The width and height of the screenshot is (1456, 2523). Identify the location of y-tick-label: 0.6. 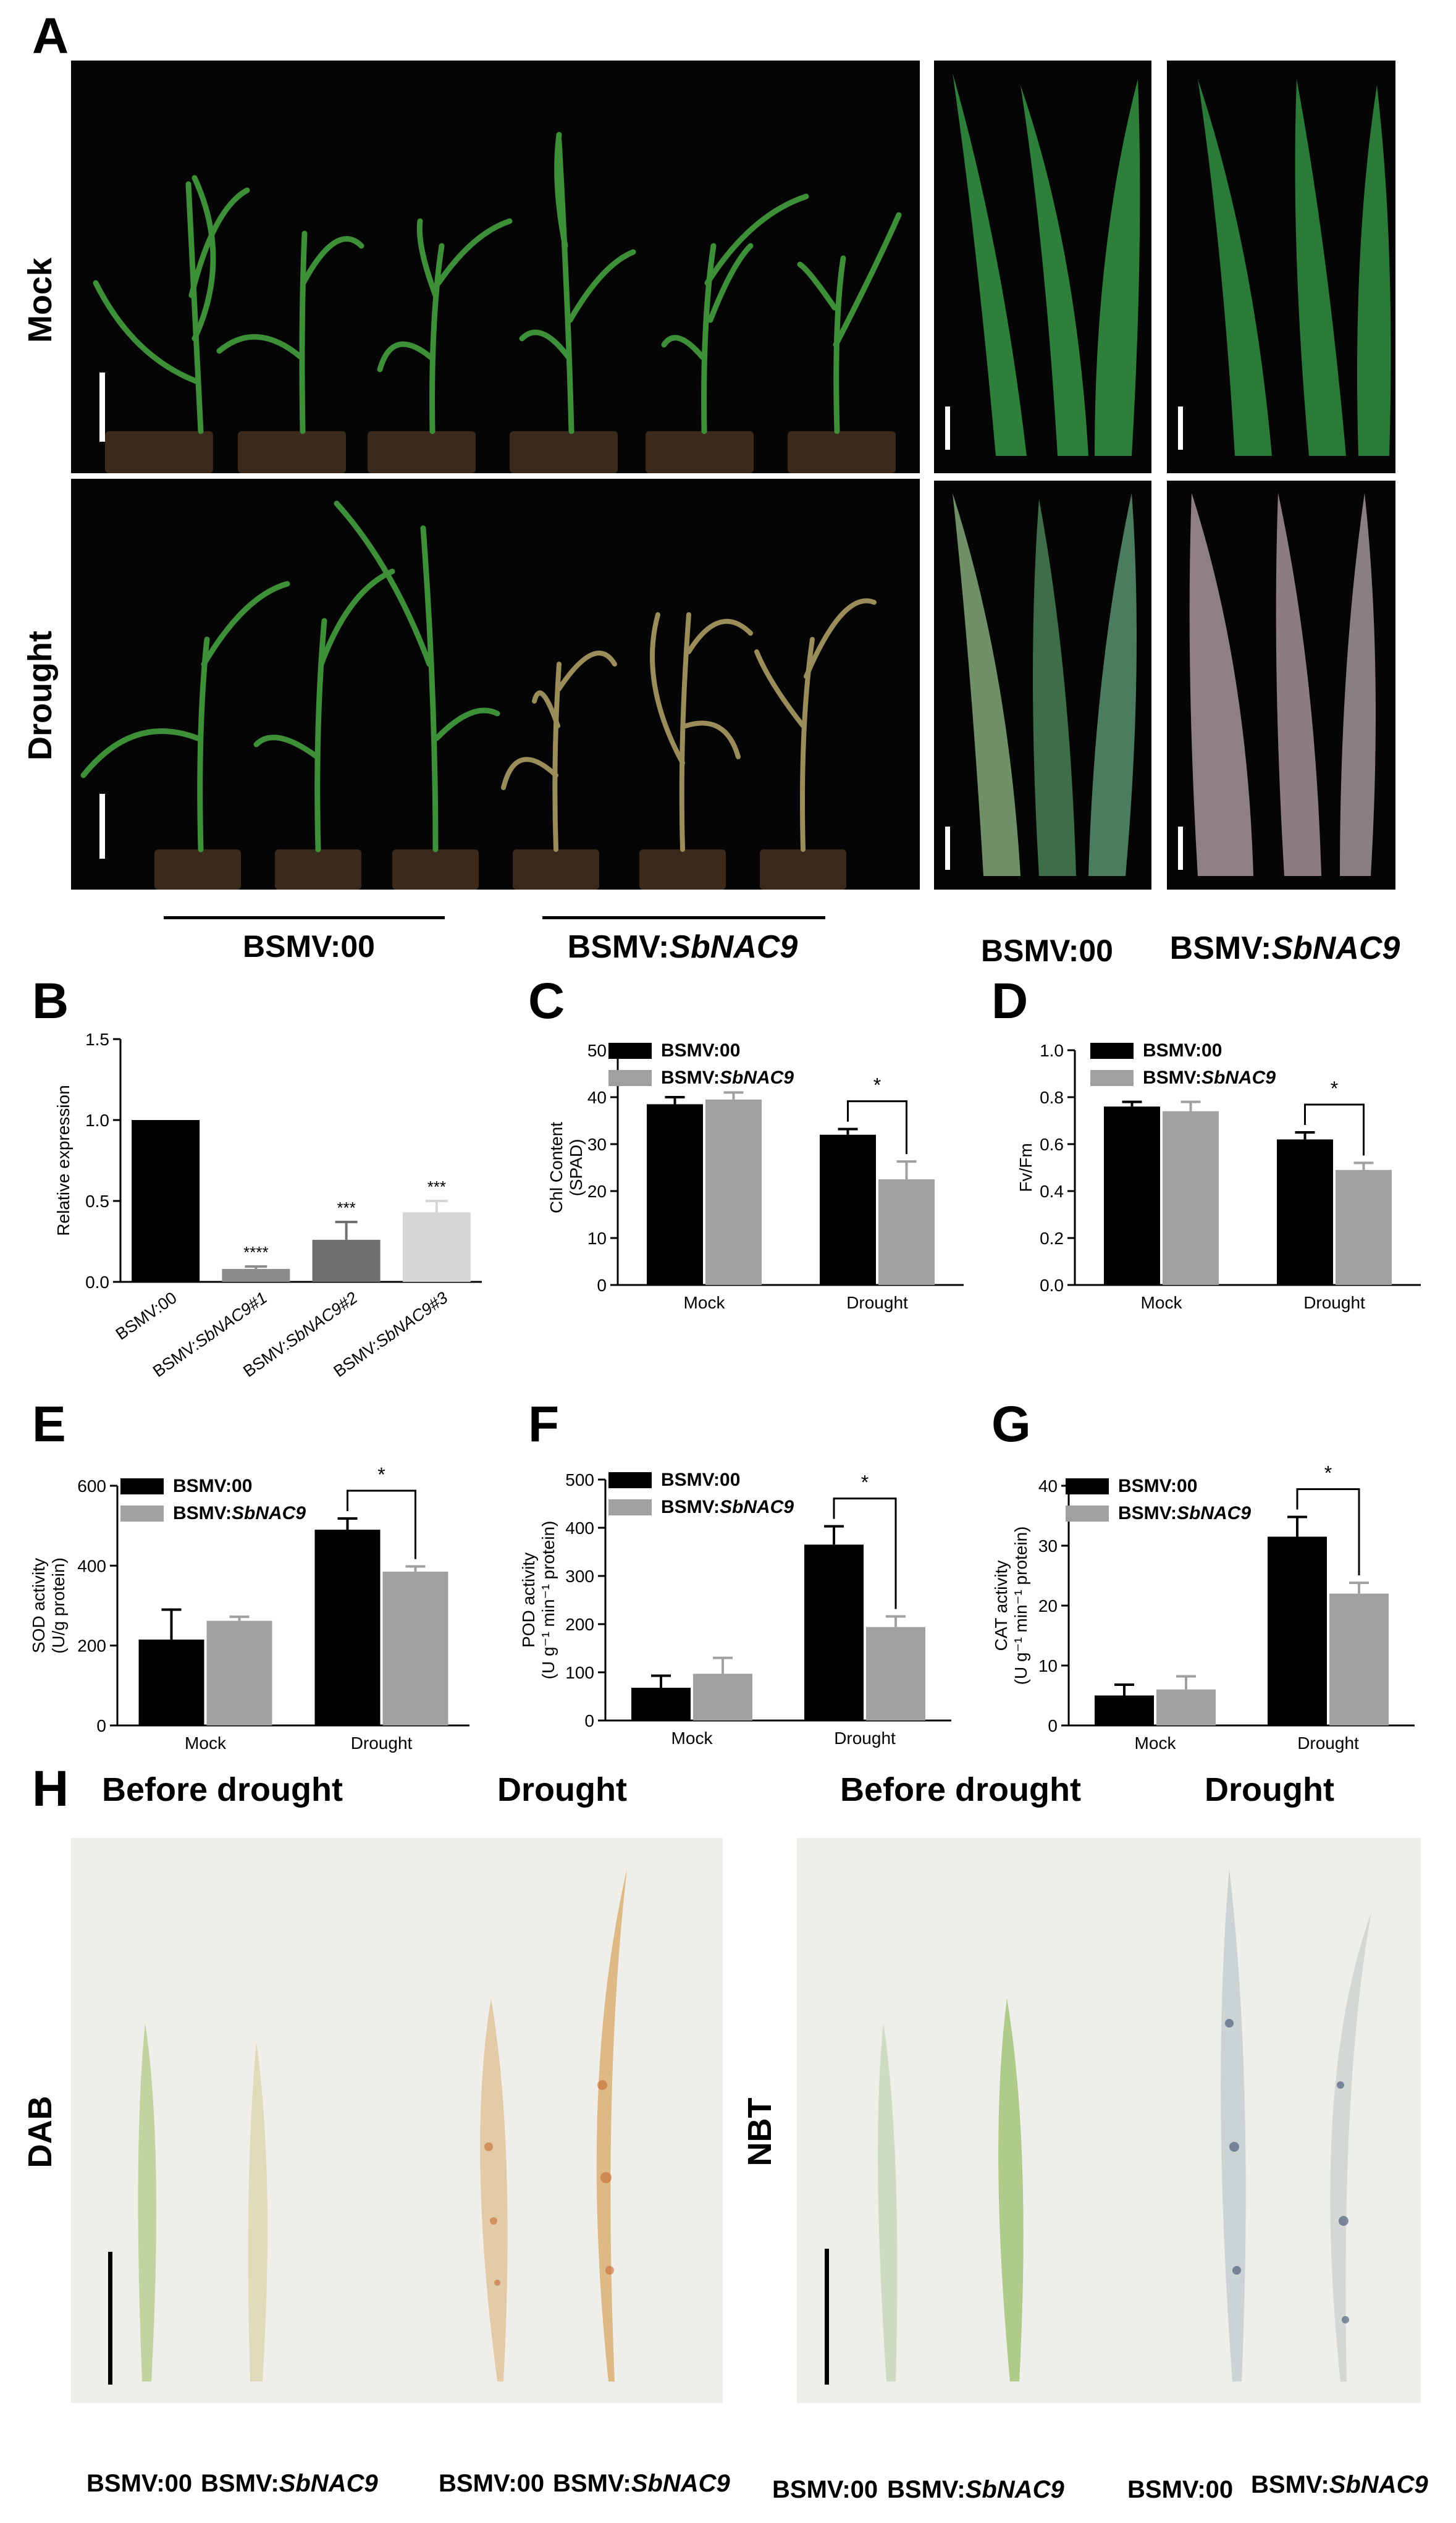
(1052, 1144).